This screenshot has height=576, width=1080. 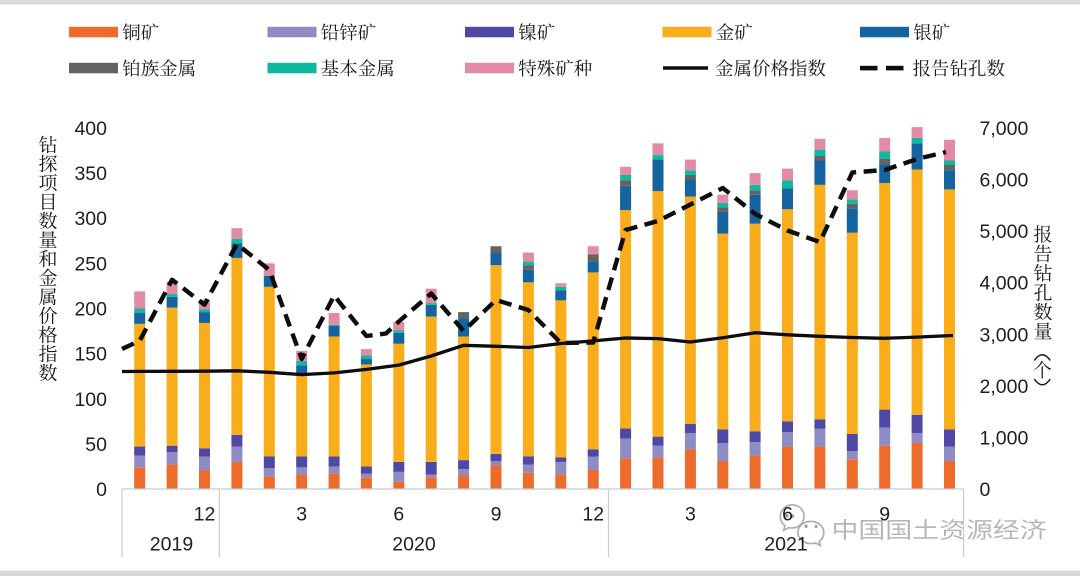 I want to click on svg-text: 100, so click(x=90, y=400).